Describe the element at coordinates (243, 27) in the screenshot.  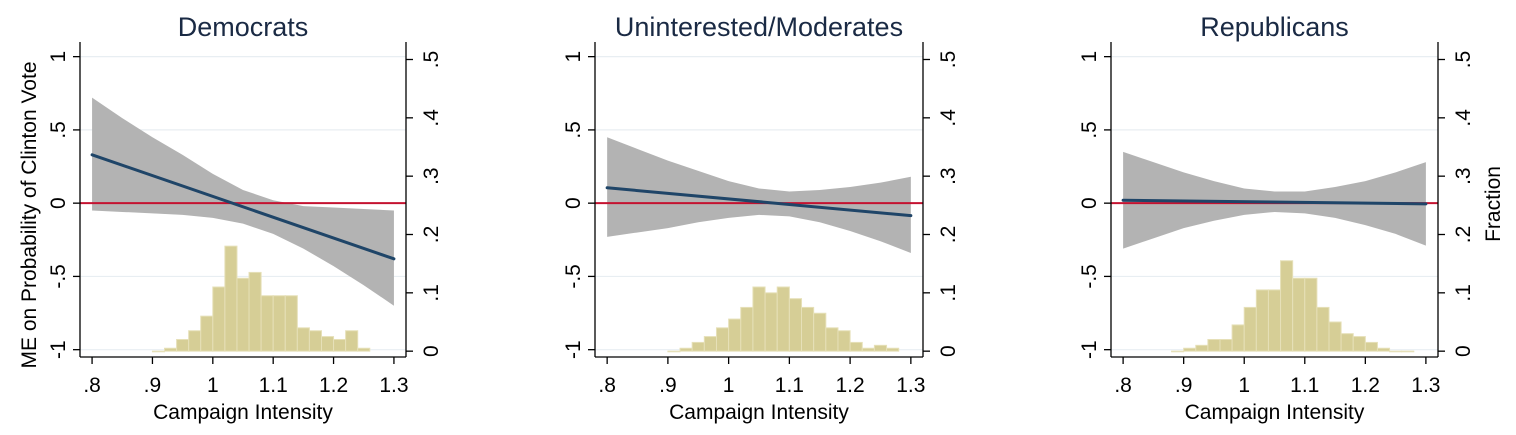
I see `panel-title: Democrats` at that location.